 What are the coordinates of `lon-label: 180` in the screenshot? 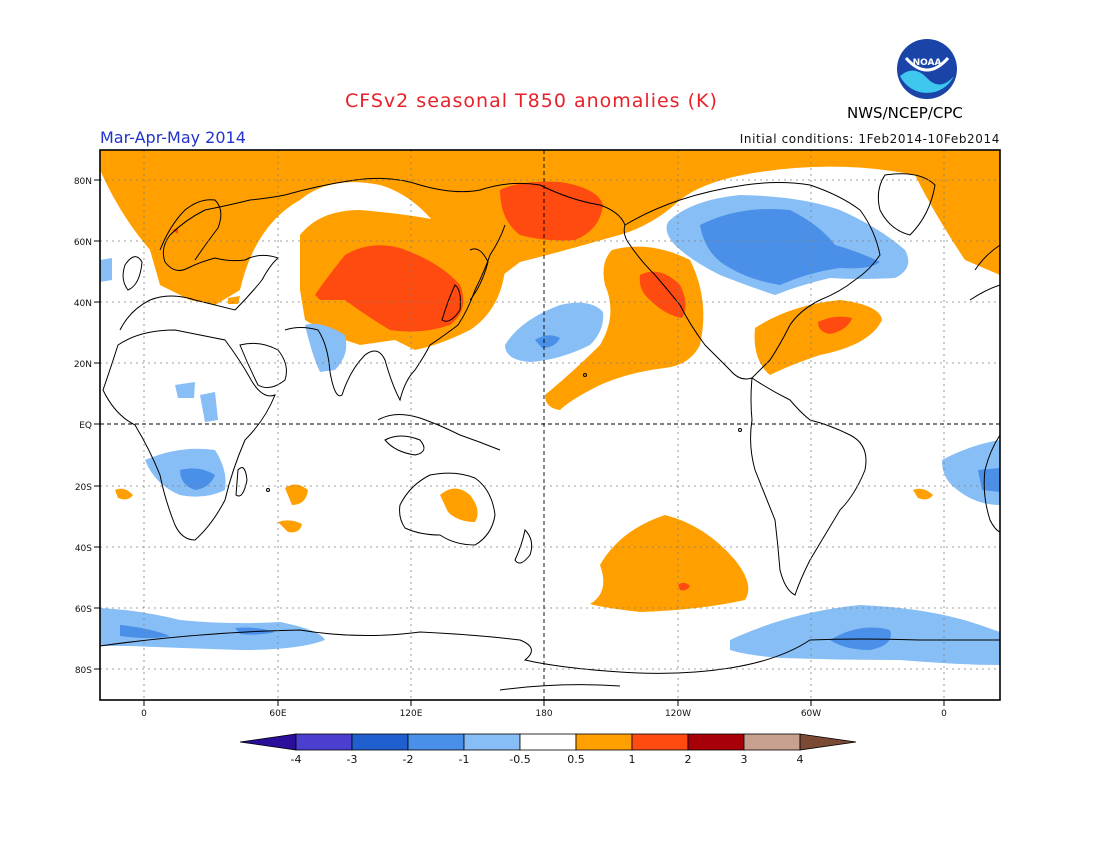 It's located at (543, 714).